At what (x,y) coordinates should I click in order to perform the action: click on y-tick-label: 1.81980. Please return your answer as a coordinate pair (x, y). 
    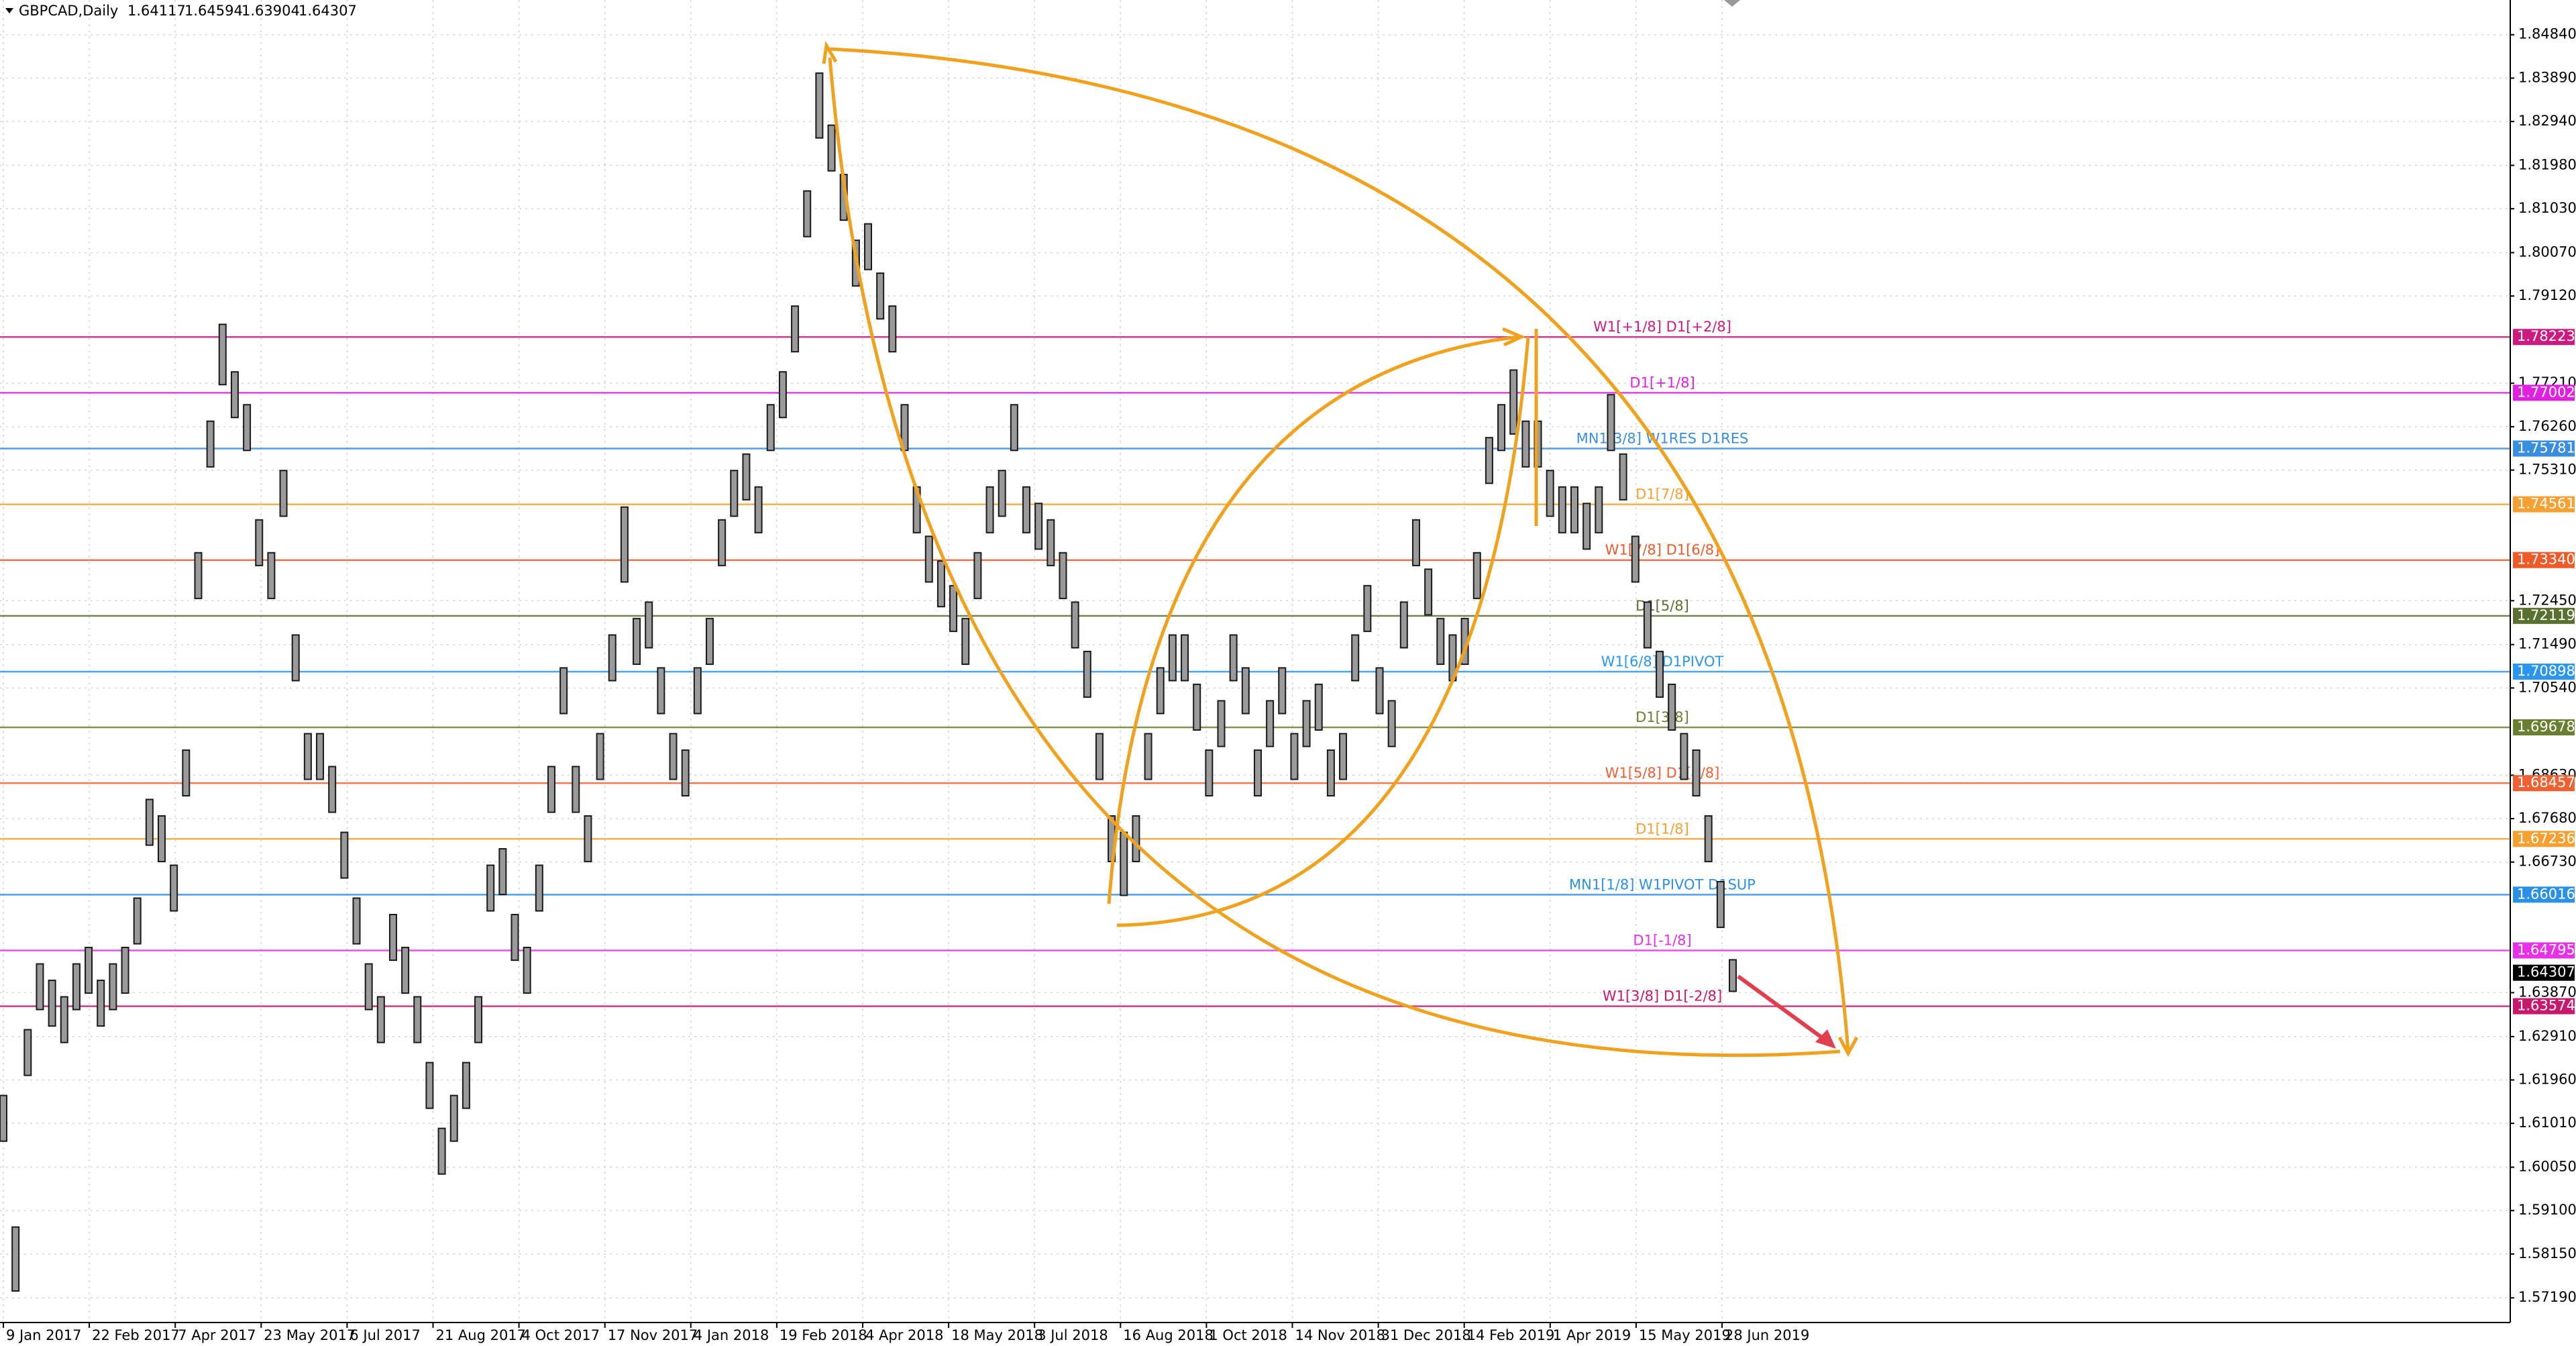
    Looking at the image, I should click on (2547, 164).